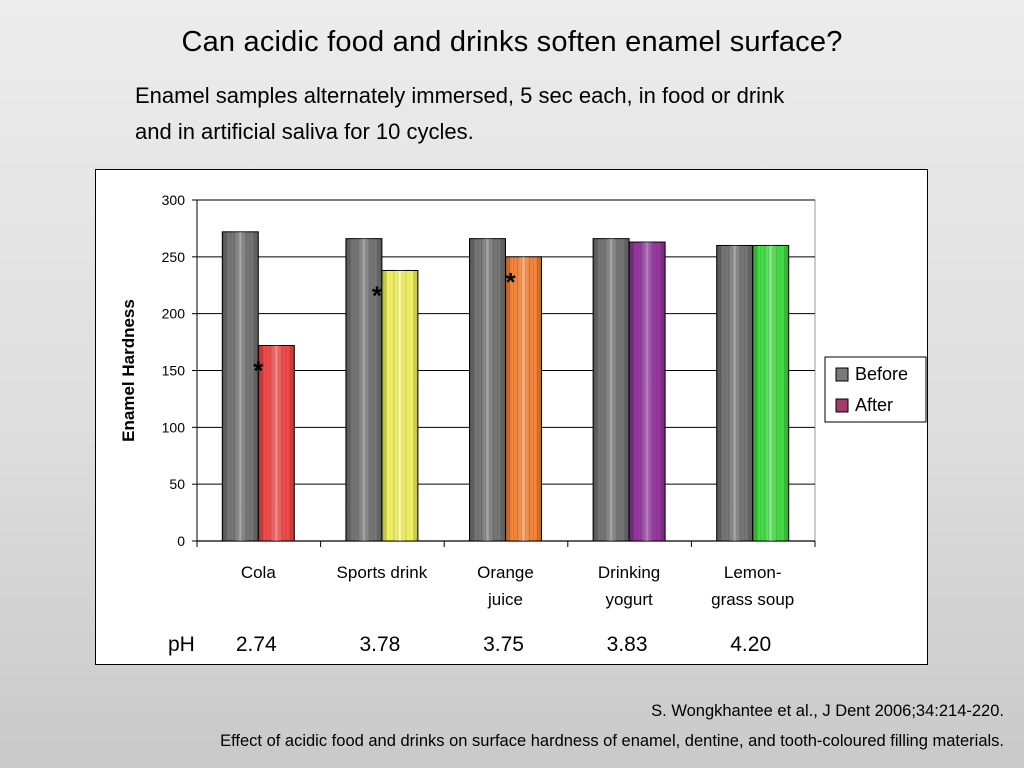 This screenshot has width=1024, height=768. Describe the element at coordinates (259, 572) in the screenshot. I see `x-category-label: Cola` at that location.